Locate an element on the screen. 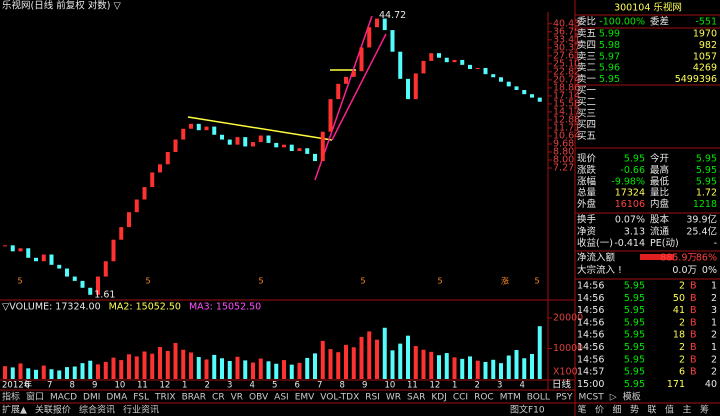 Image resolution: width=720 pixels, height=416 pixels. quote-text: 卖三 is located at coordinates (586, 56).